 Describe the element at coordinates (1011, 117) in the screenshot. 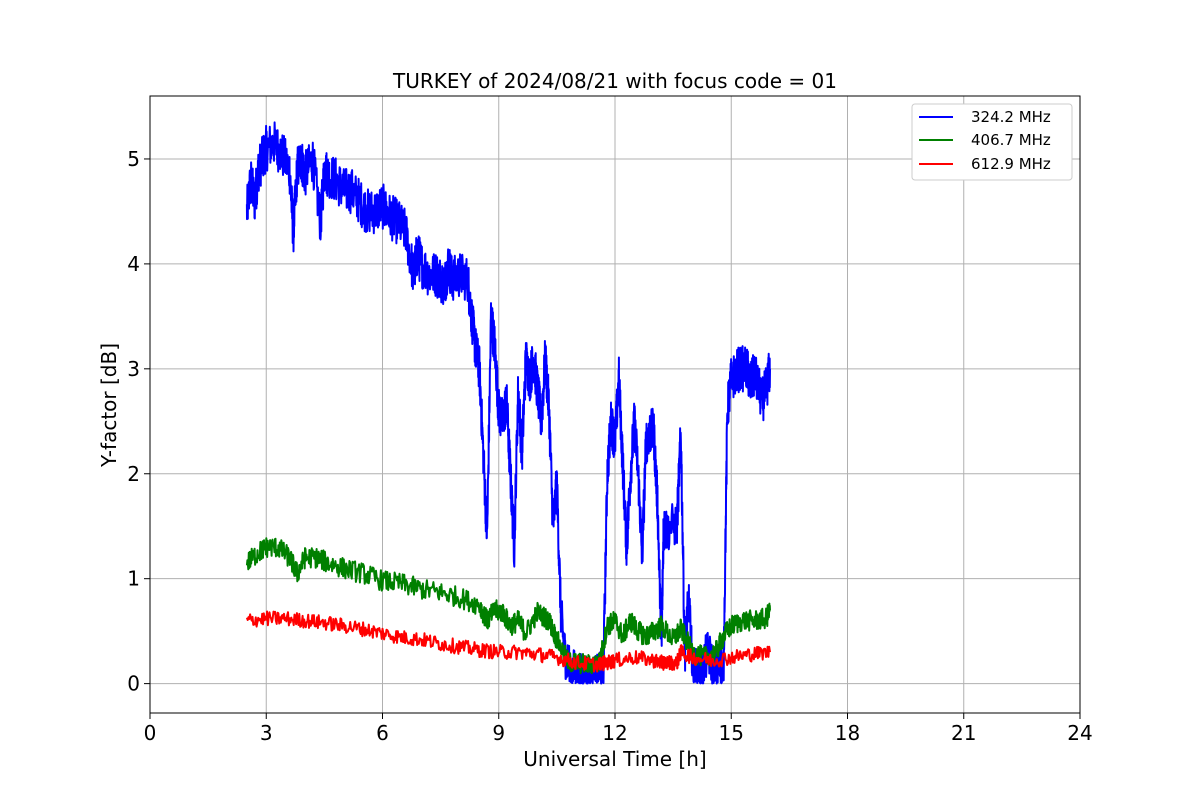

I see `legend-label-324: 324.2 MHz` at that location.